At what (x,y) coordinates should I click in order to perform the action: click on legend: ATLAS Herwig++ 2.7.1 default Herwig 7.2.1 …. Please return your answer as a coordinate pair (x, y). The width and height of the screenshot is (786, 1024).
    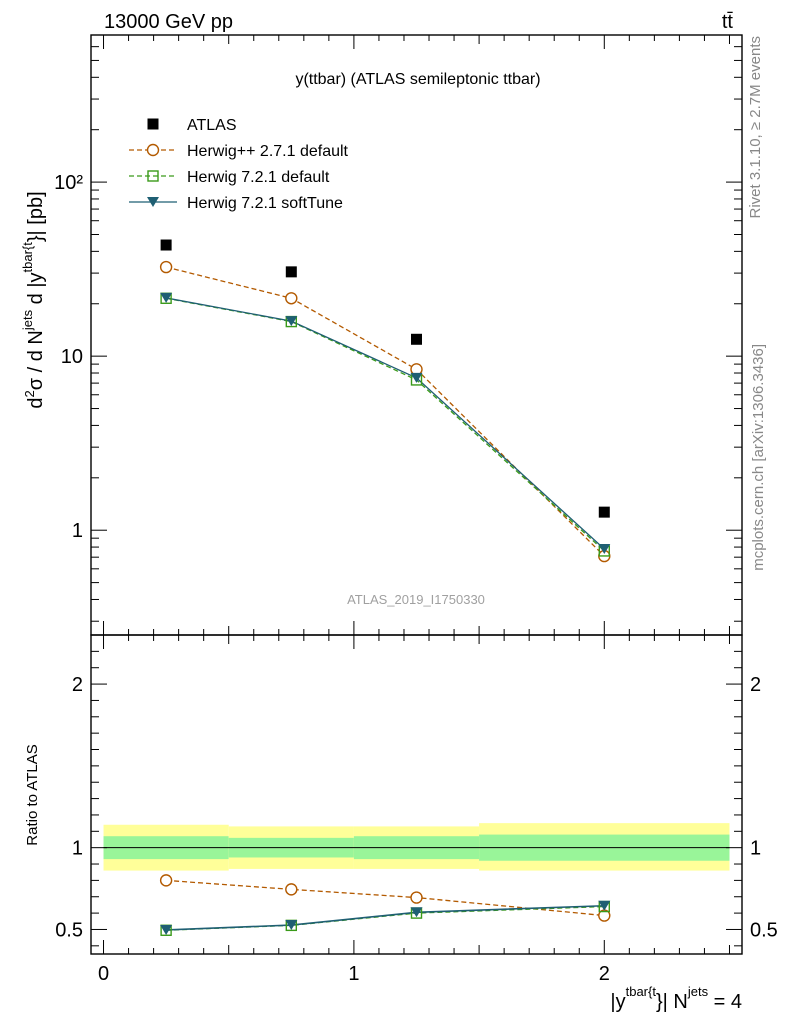
    Looking at the image, I should click on (239, 164).